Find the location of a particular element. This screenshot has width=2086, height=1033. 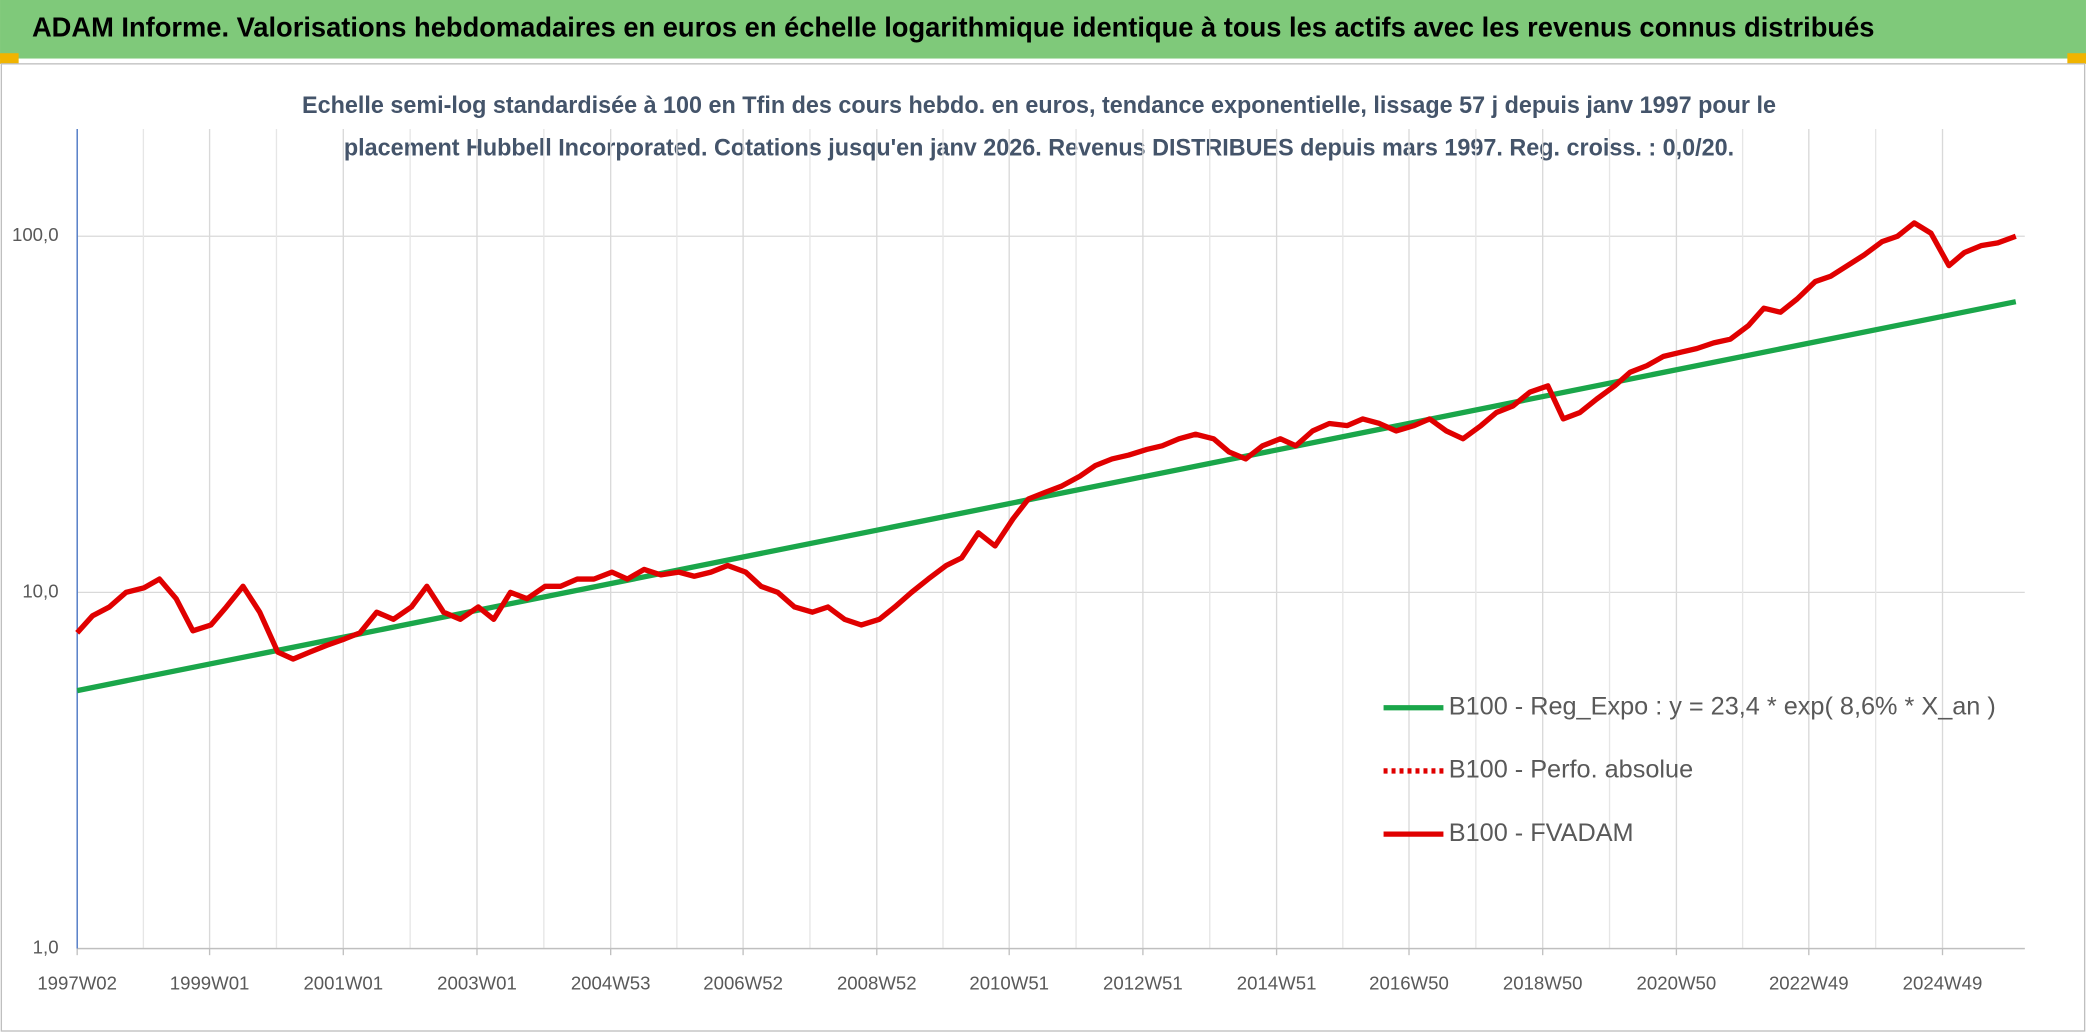

x-tick-label: 2010W51 is located at coordinates (1009, 982).